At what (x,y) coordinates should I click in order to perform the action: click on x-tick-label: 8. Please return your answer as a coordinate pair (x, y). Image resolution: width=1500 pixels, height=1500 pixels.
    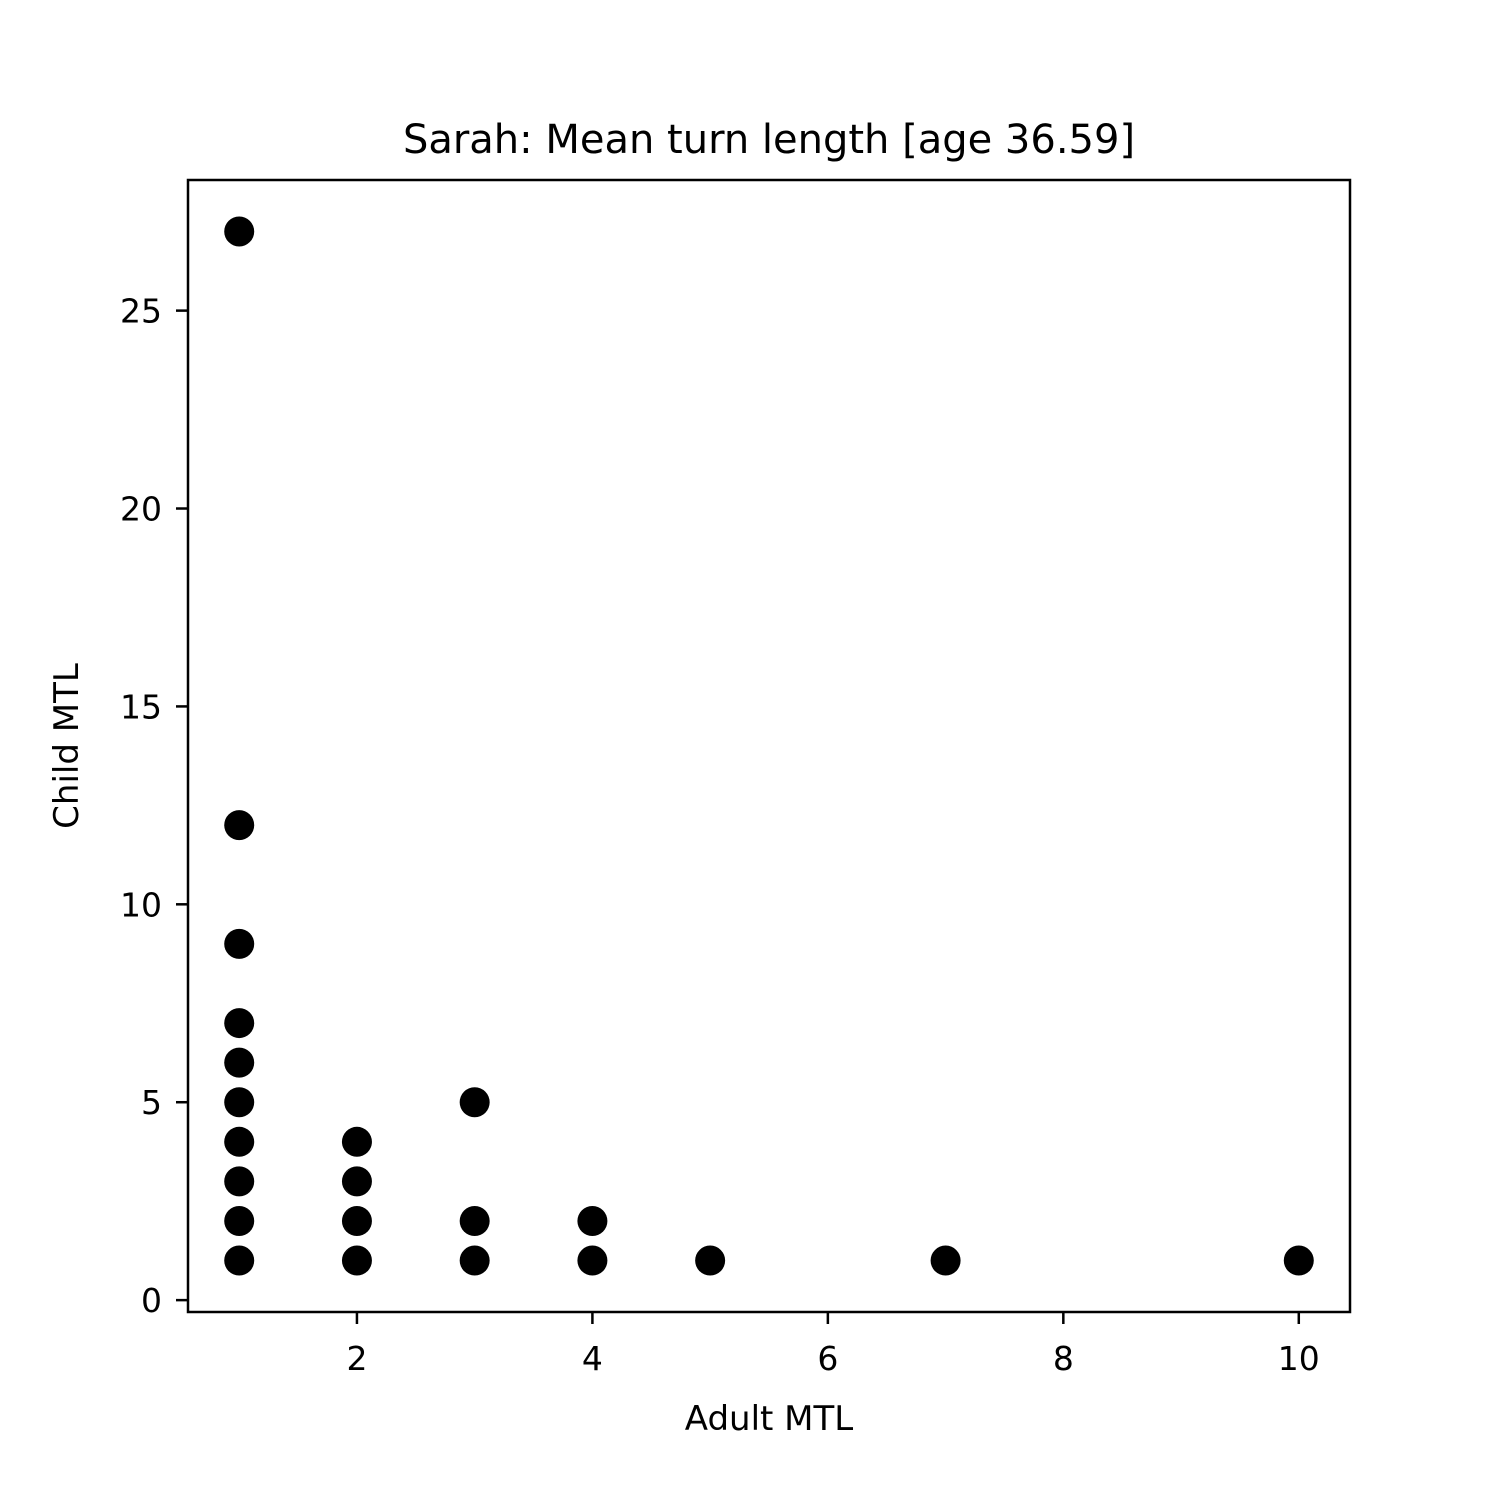
    Looking at the image, I should click on (1063, 1358).